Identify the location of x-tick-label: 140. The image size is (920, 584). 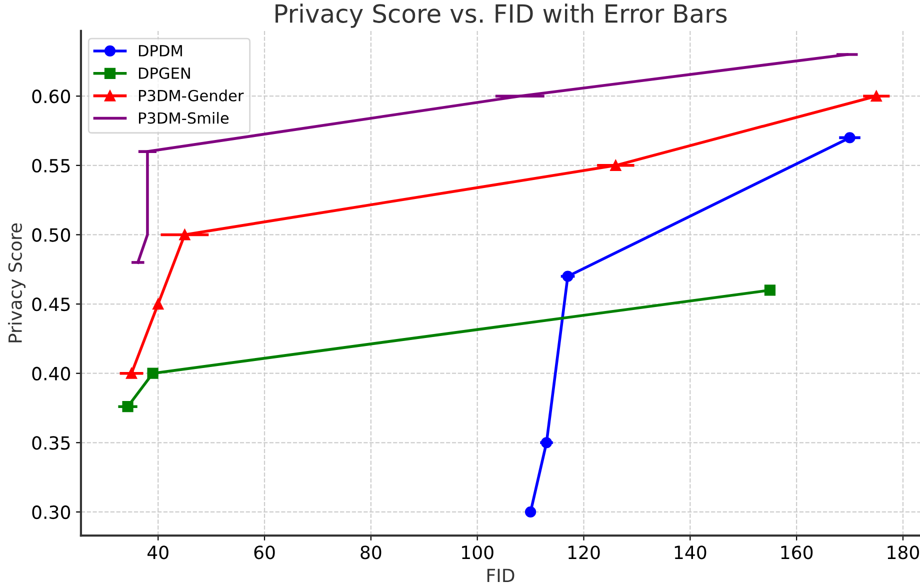
(690, 553).